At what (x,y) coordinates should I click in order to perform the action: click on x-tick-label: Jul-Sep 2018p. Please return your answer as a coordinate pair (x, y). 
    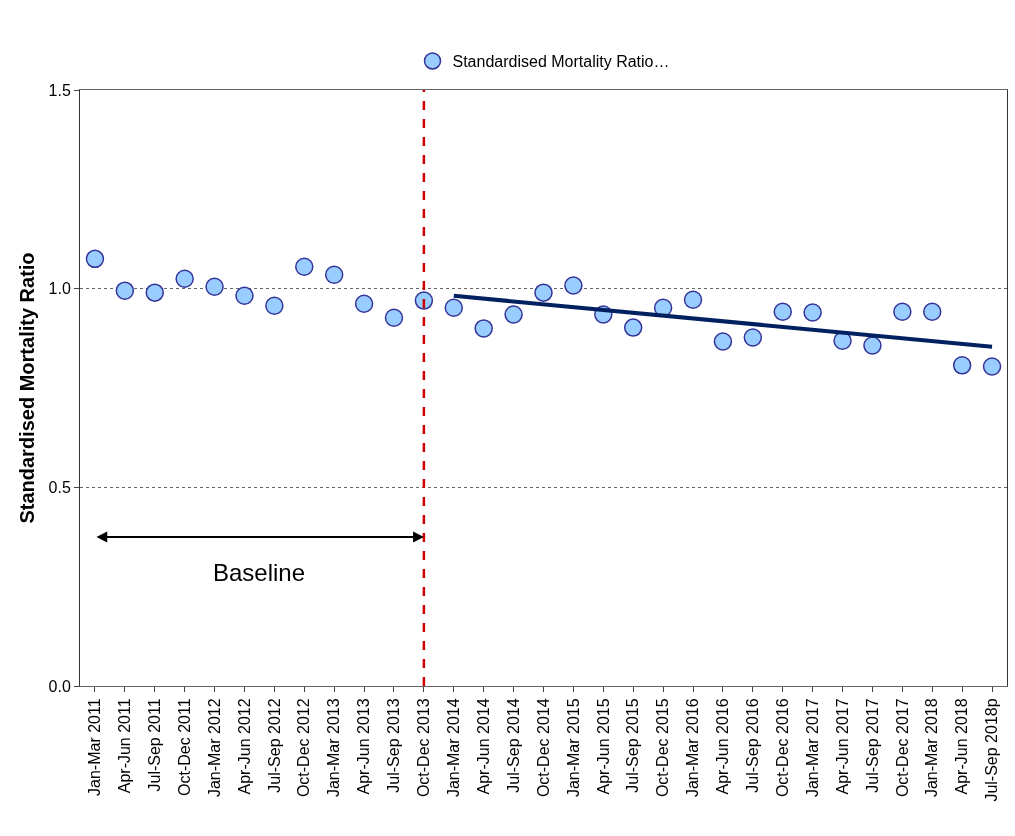
    Looking at the image, I should click on (992, 750).